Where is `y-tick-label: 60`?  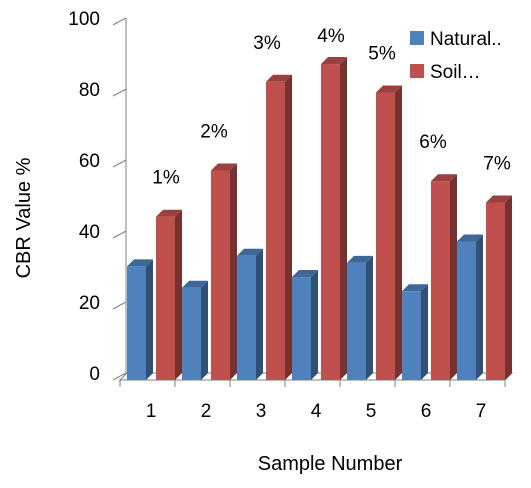 y-tick-label: 60 is located at coordinates (89, 161).